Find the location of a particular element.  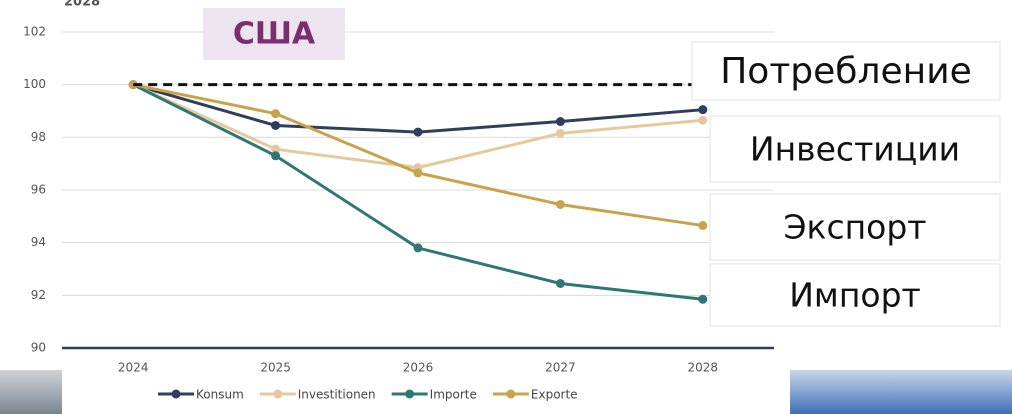

y-tick-label: 102 is located at coordinates (34, 32).